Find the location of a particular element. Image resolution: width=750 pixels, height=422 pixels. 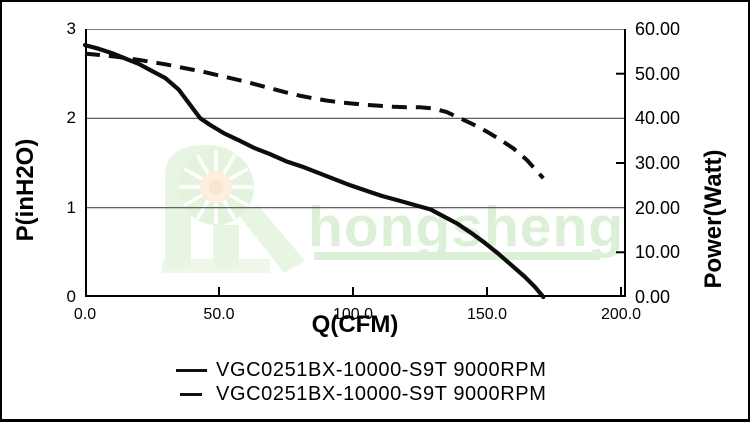

y-right-axis-title: Power(Watt) is located at coordinates (713, 219).